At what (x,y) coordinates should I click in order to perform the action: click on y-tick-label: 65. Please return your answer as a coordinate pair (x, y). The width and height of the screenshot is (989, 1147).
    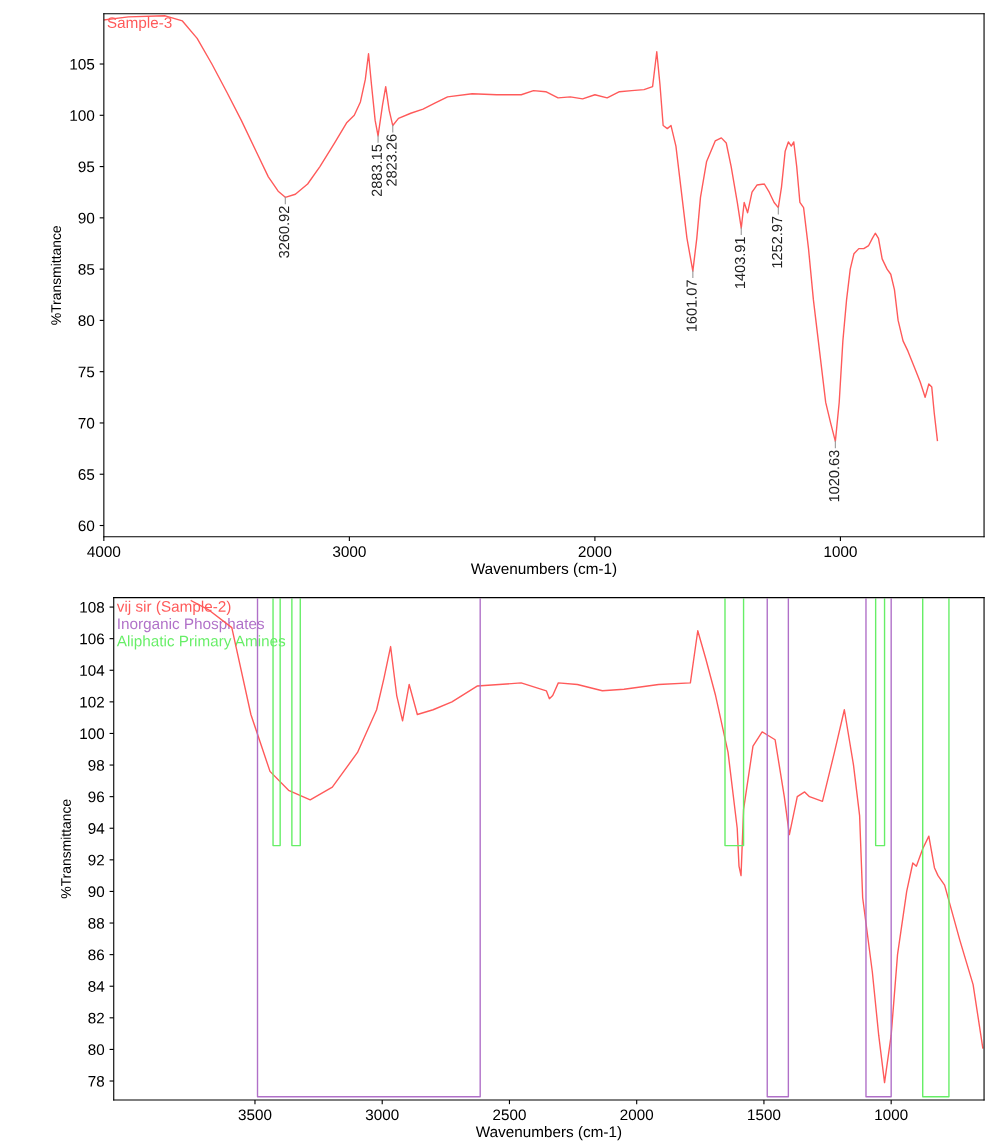
    Looking at the image, I should click on (86, 474).